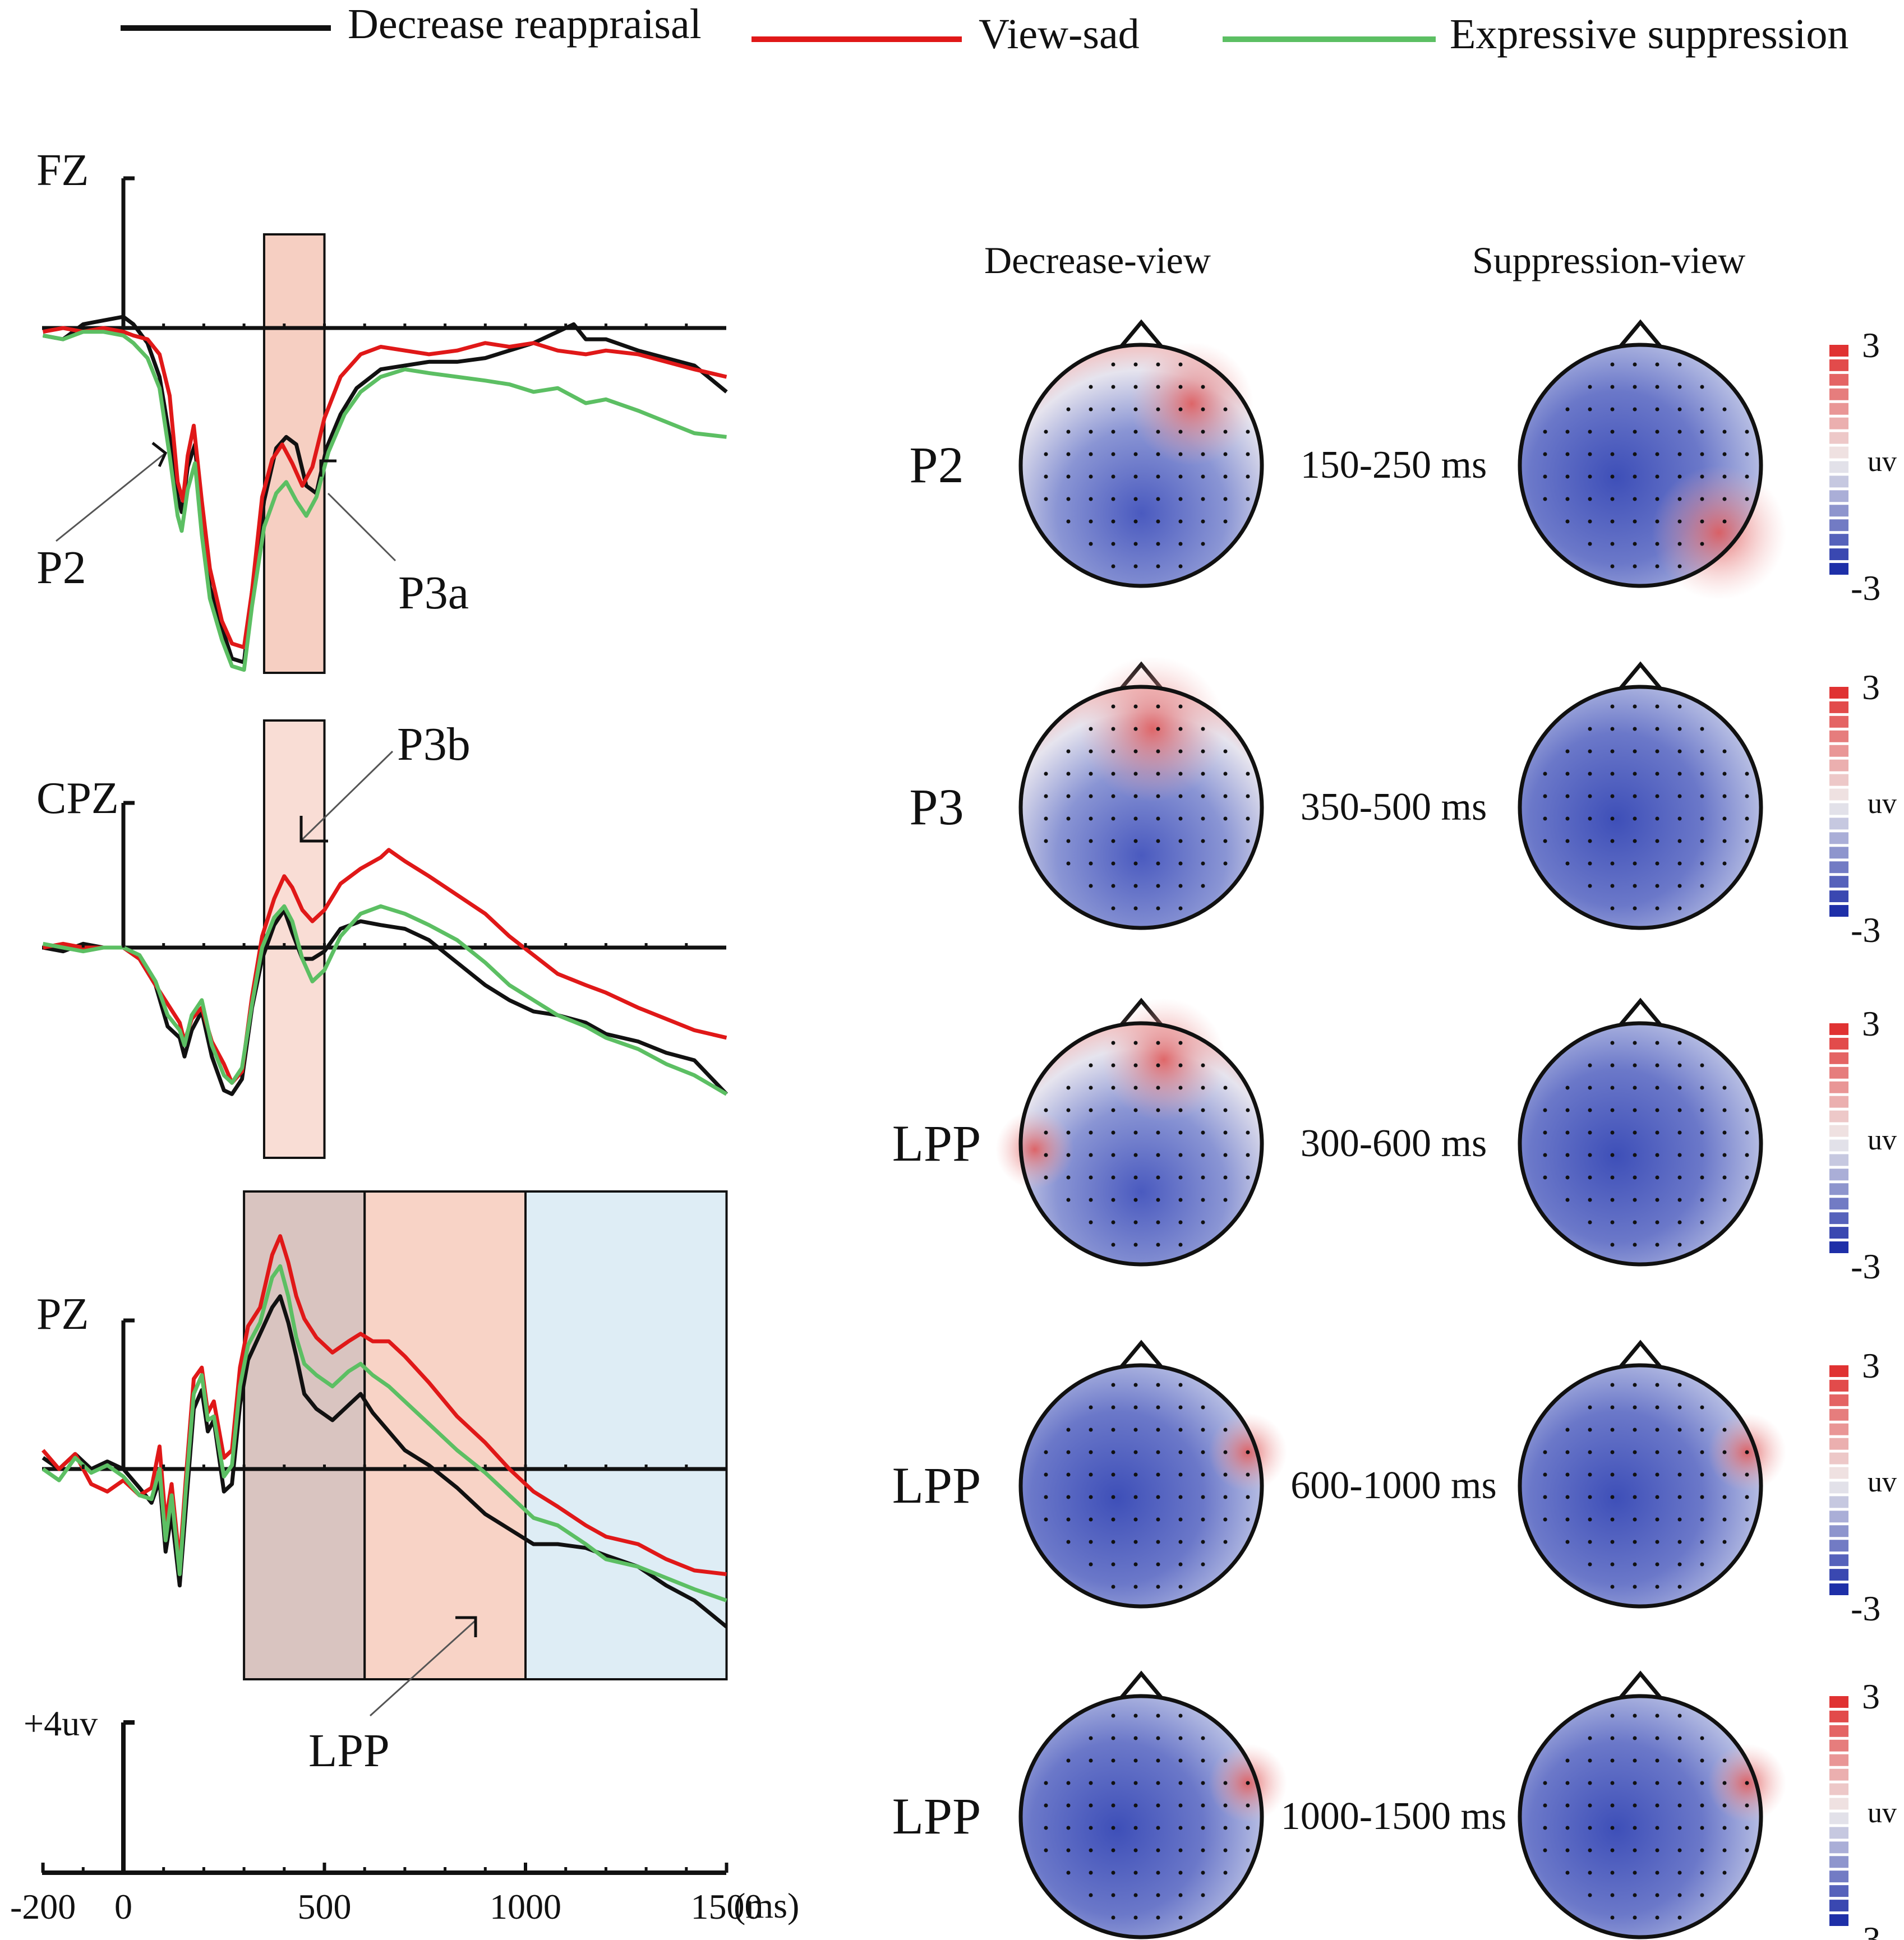 This screenshot has height=1940, width=1904. What do you see at coordinates (1640, 807) in the screenshot?
I see `topomap-right-1-outline` at bounding box center [1640, 807].